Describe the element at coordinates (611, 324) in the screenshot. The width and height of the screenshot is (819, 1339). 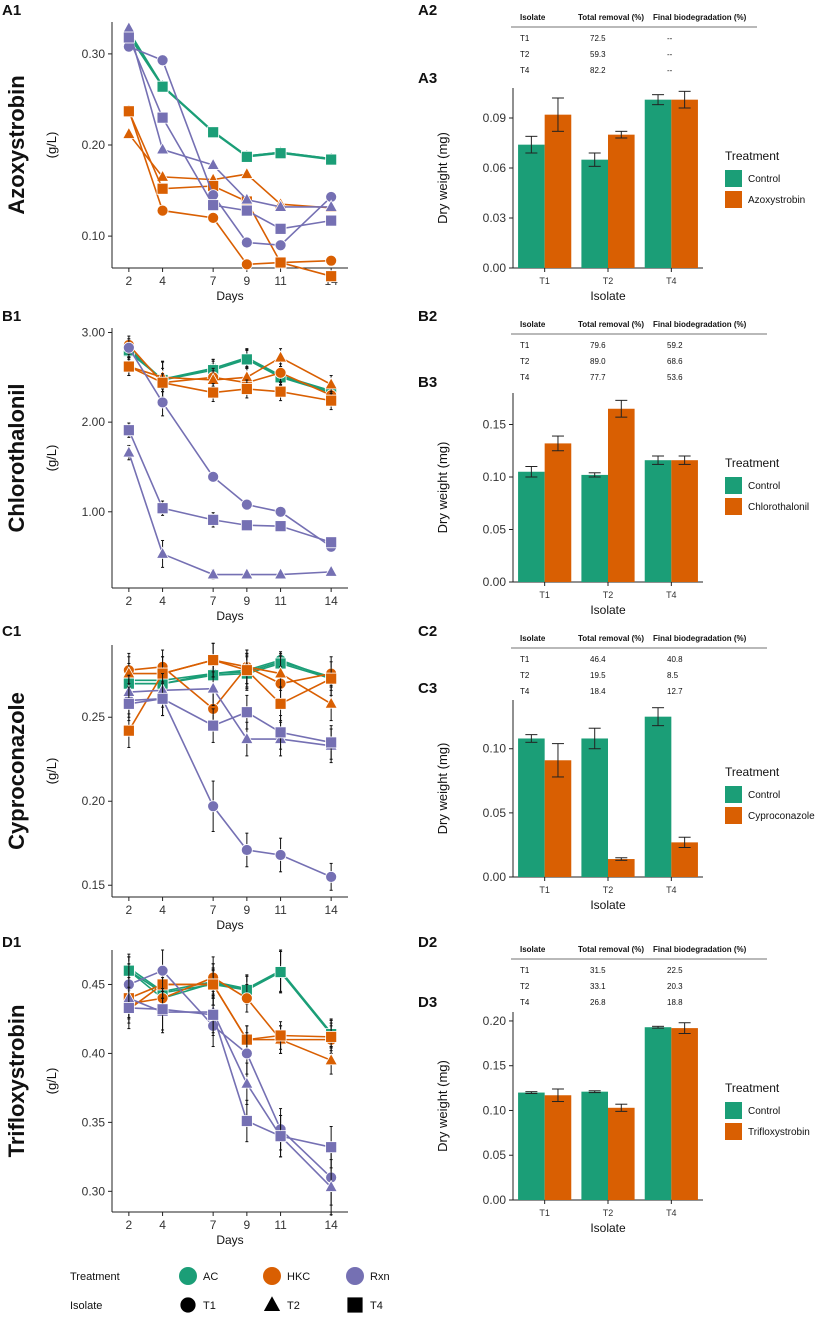
I see `table-header: Total removal (%)` at that location.